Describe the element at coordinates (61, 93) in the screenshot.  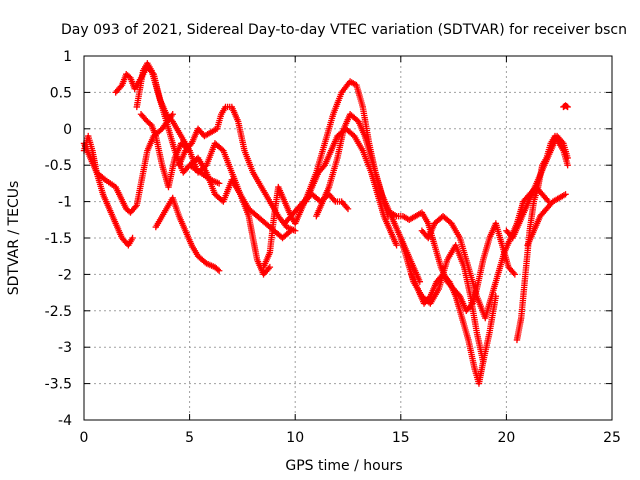
I see `y-tick-label: 0.5` at that location.